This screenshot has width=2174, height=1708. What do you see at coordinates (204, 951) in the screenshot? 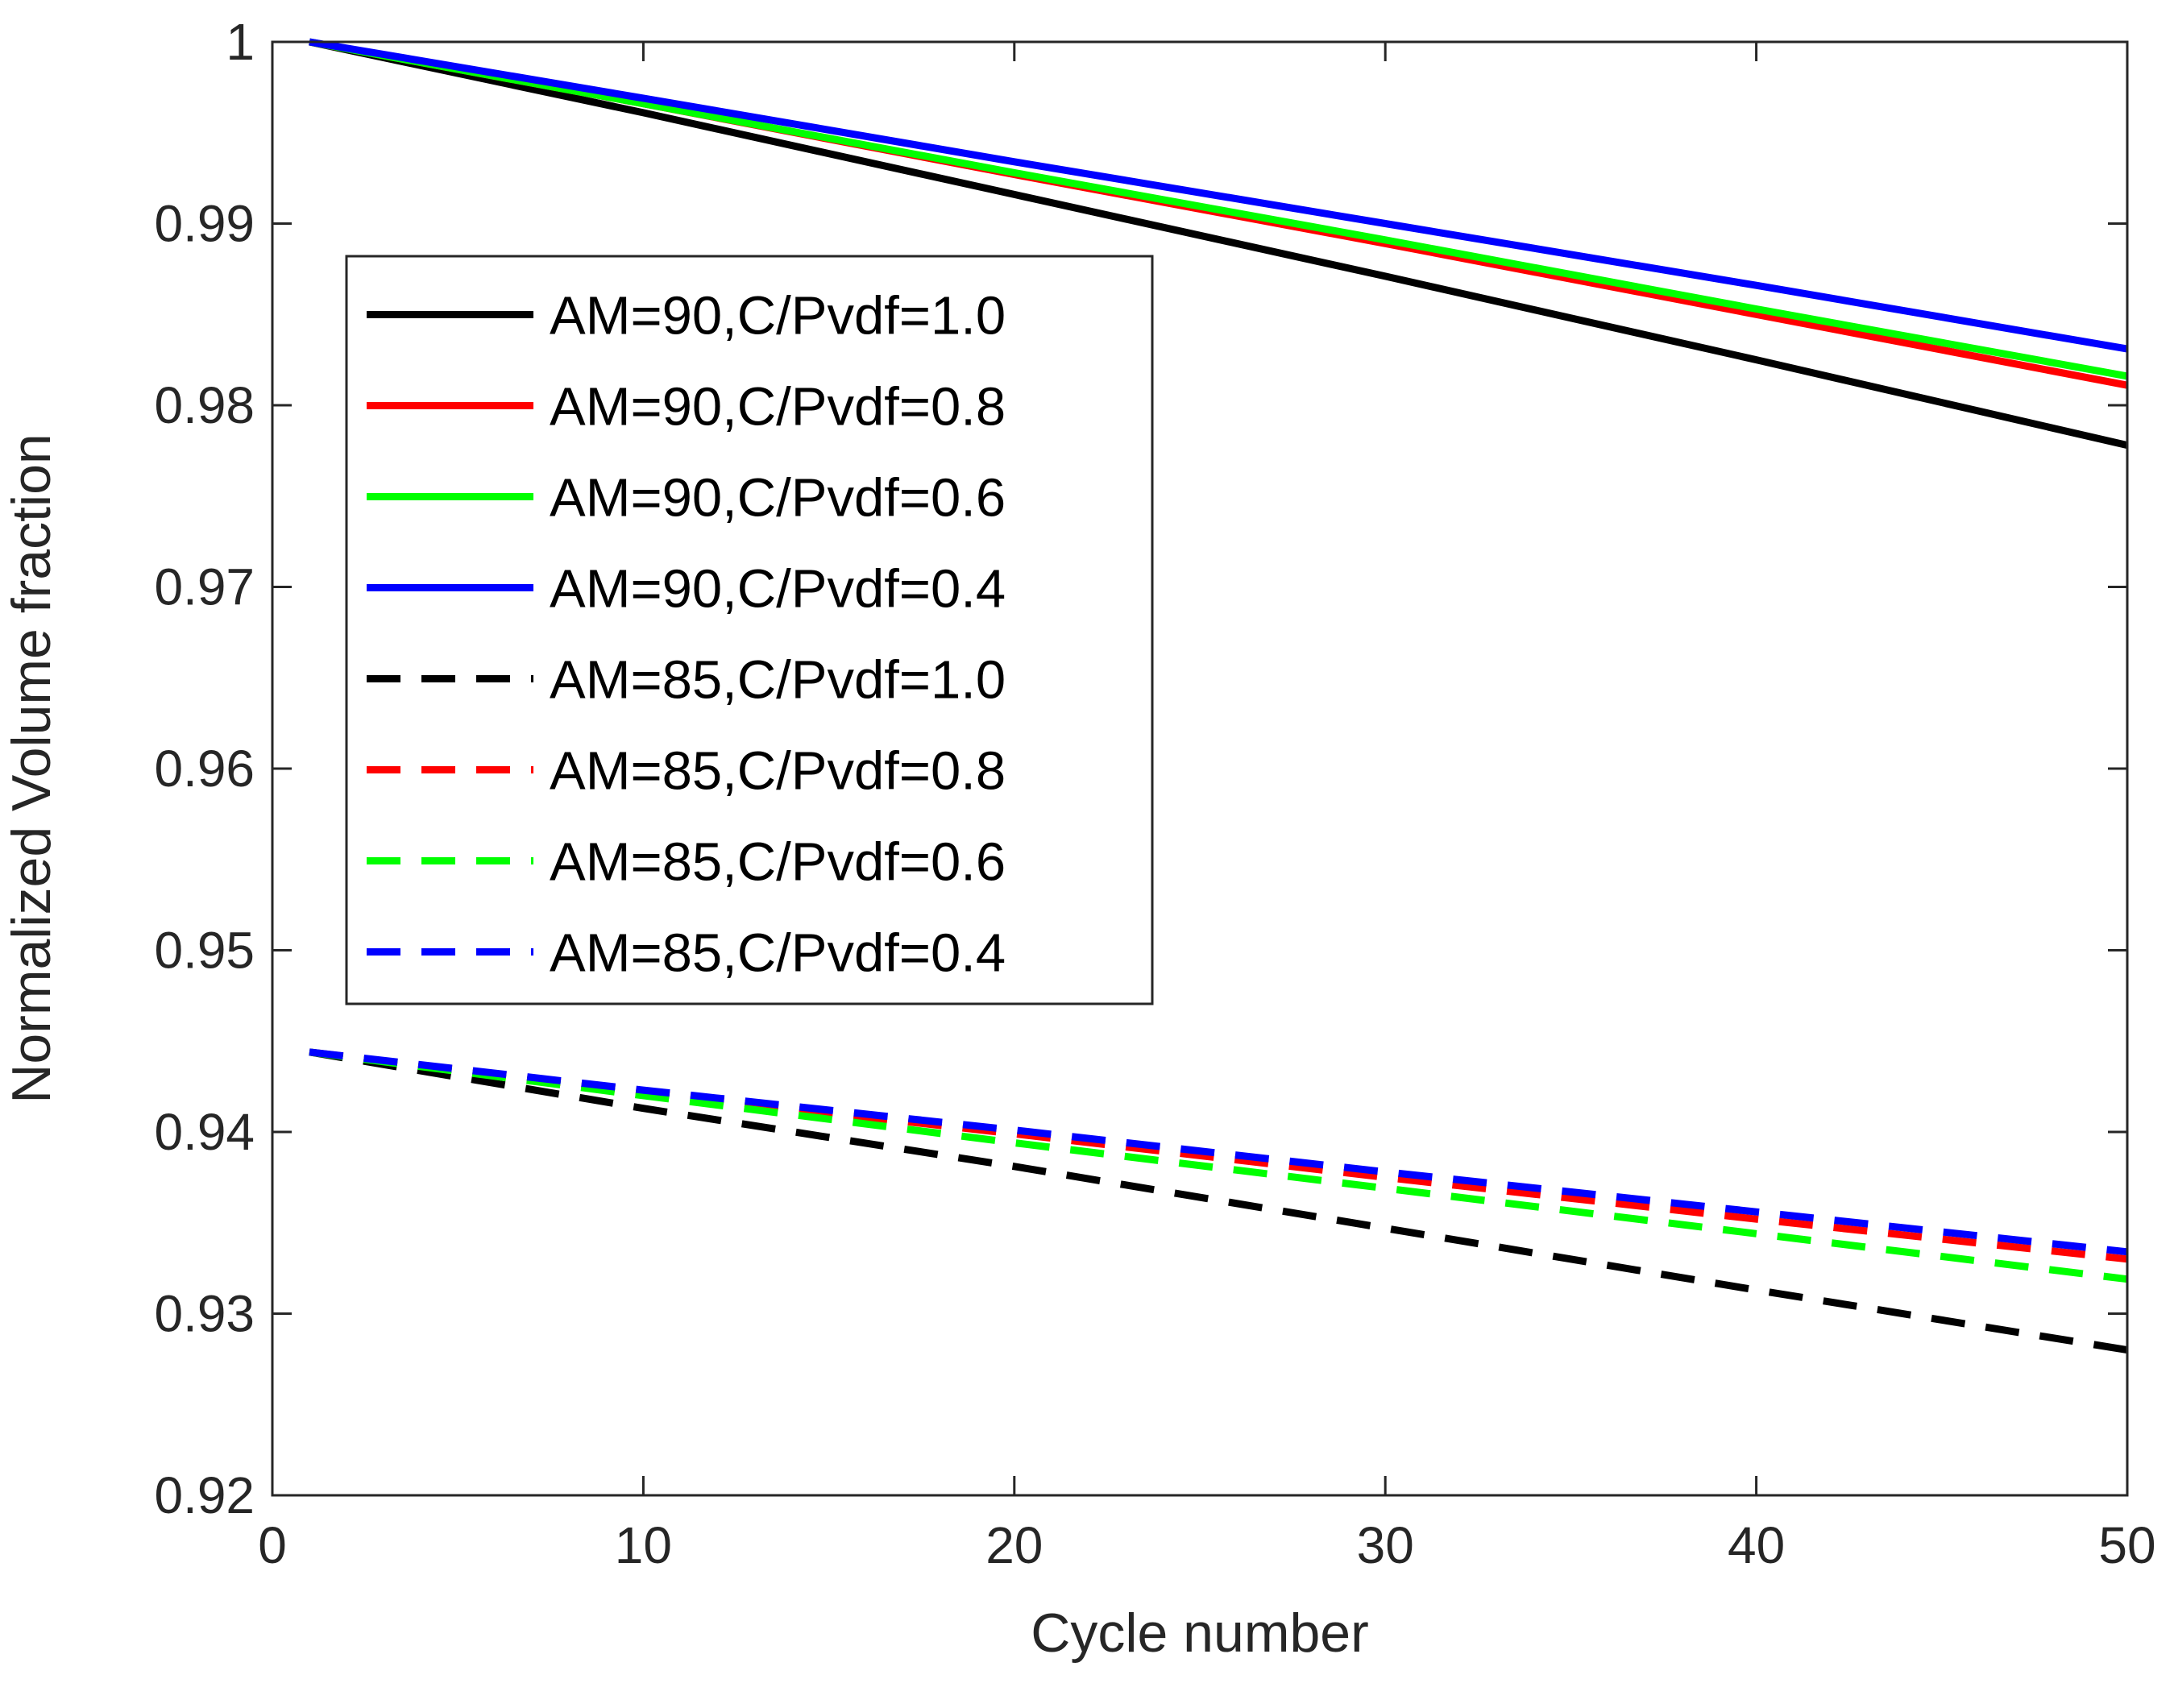
I see `y-tick-label: 0.95` at bounding box center [204, 951].